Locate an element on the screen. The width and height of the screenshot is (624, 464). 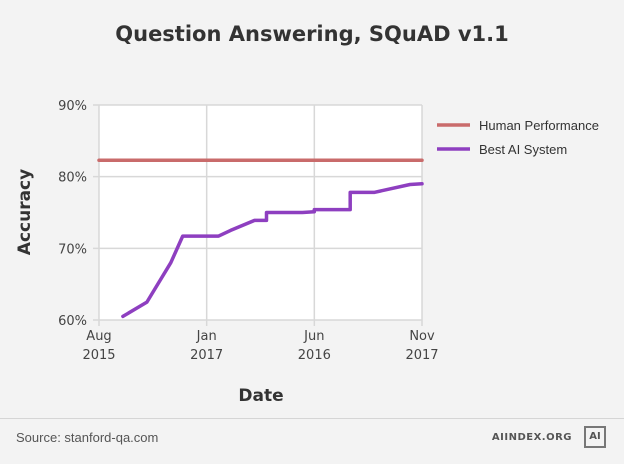
x-tick-label-month: Nov is located at coordinates (422, 336).